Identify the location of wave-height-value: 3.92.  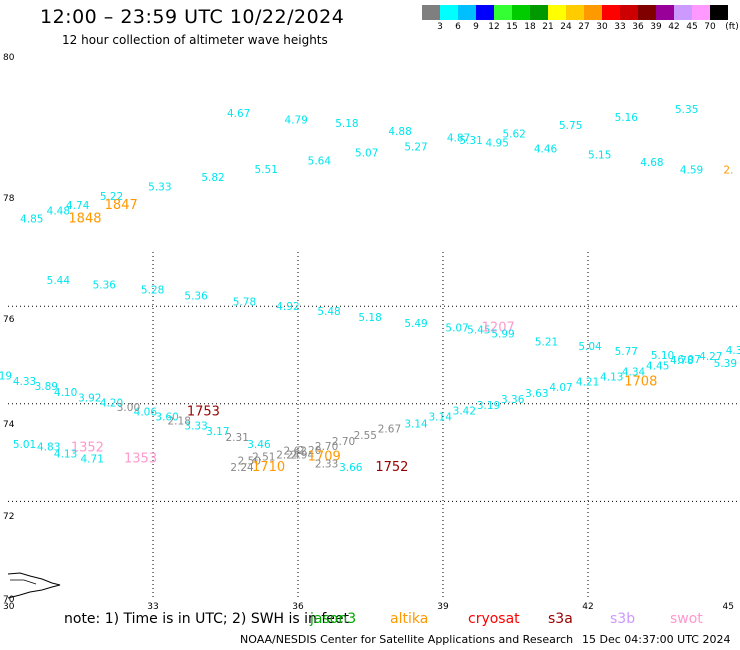
(89, 398).